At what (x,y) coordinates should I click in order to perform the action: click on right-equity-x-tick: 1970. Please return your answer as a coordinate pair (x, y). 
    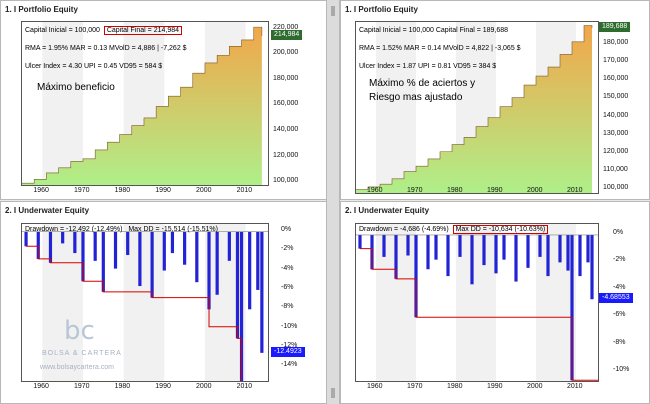
    Looking at the image, I should click on (415, 190).